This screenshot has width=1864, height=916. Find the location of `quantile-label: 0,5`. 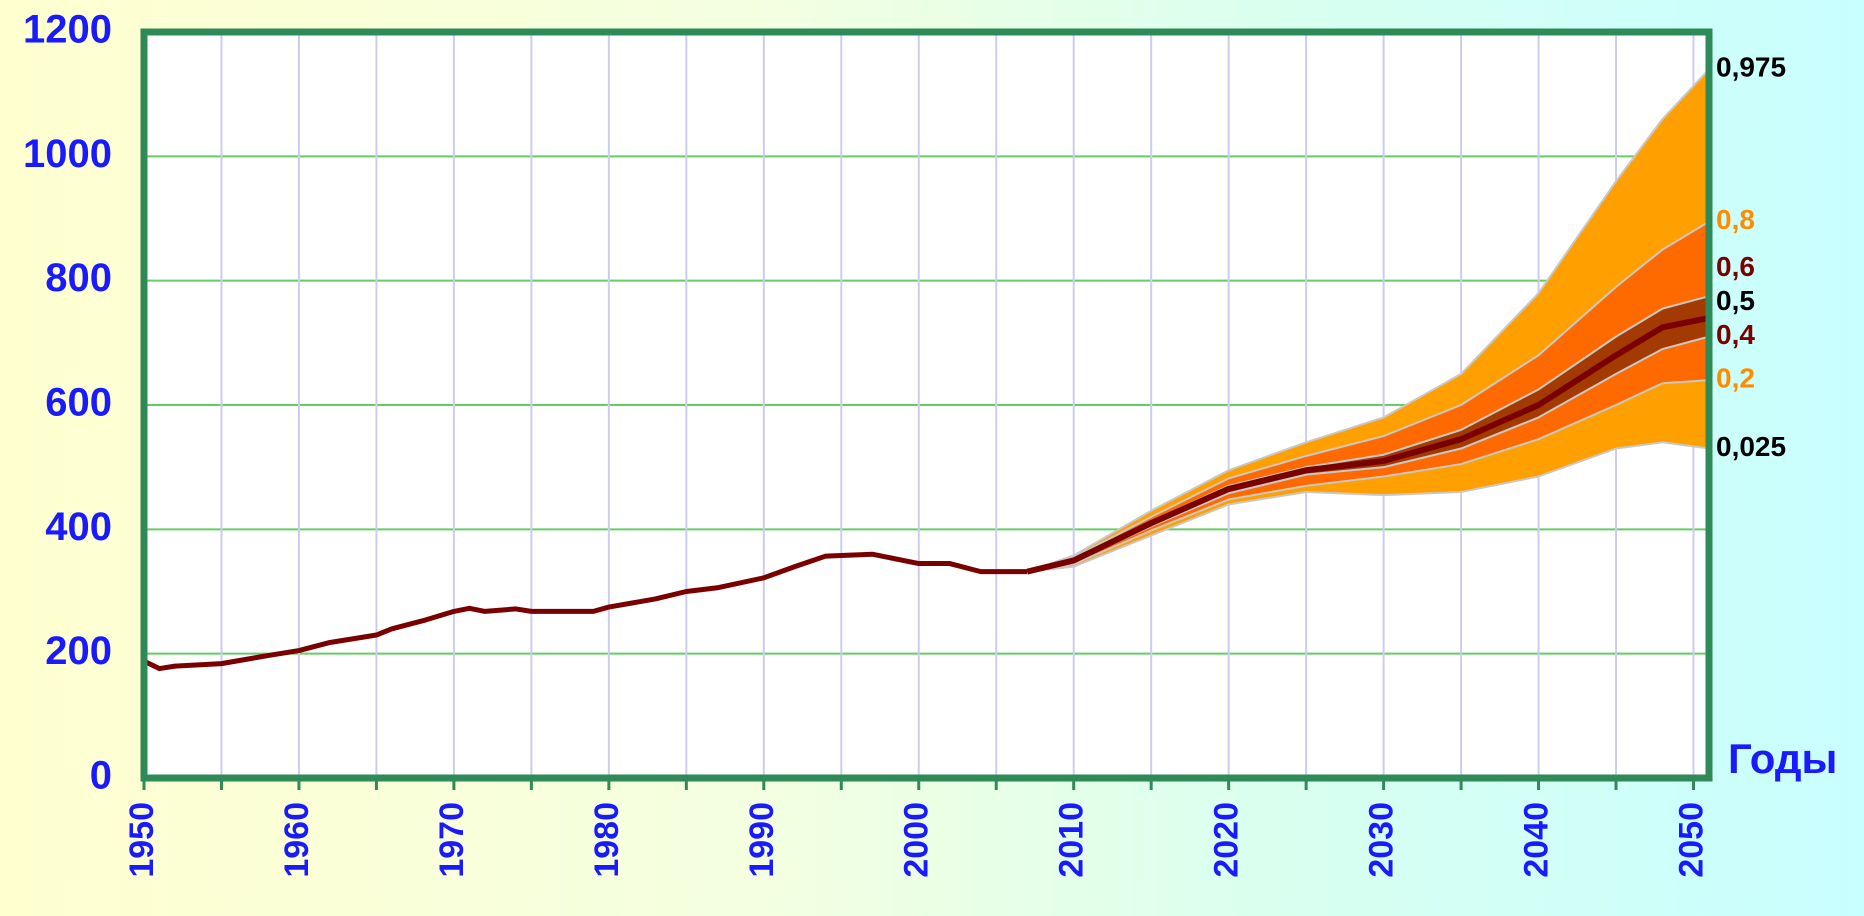

quantile-label: 0,5 is located at coordinates (1735, 300).